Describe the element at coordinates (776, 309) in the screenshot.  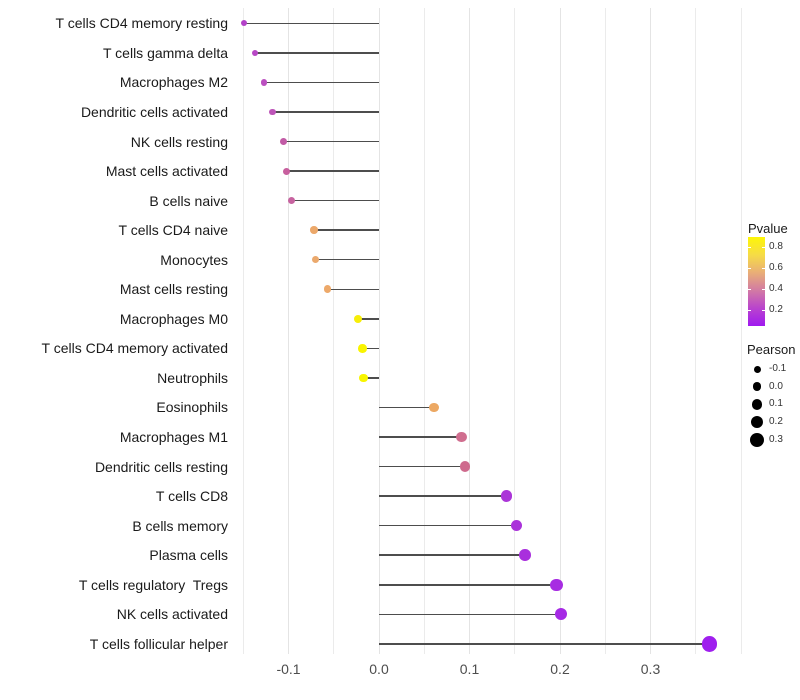
I see `colorbar-tick-label: 0.2` at that location.